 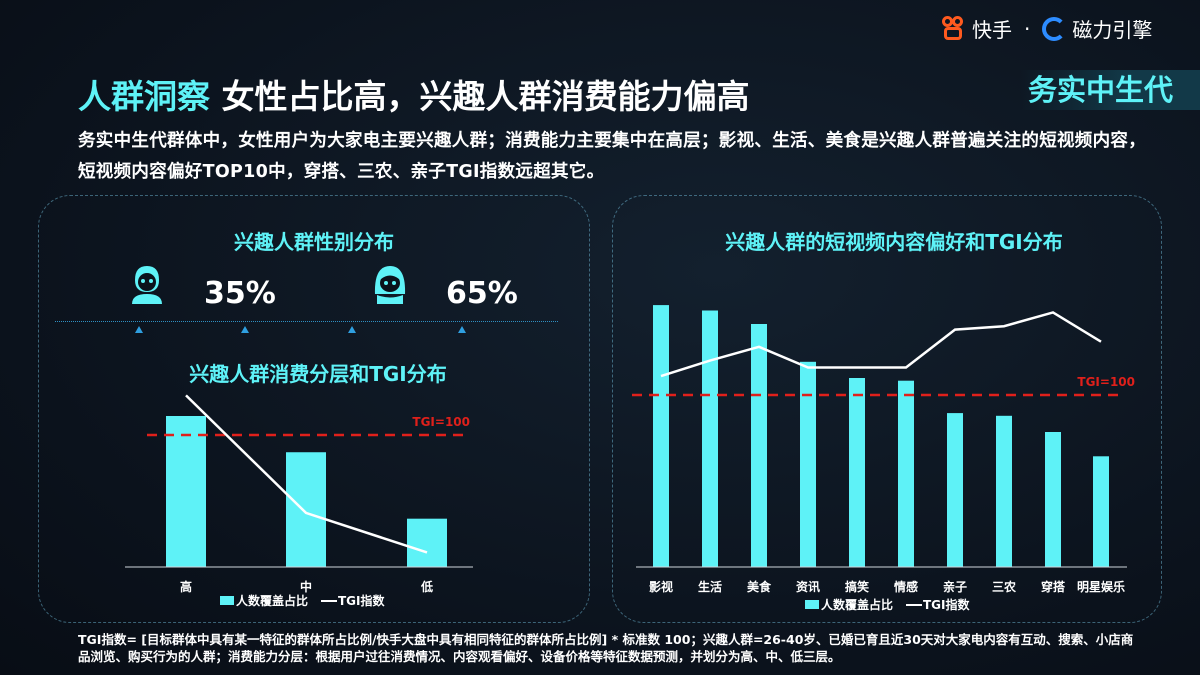 What do you see at coordinates (906, 586) in the screenshot?
I see `category-label: 情感` at bounding box center [906, 586].